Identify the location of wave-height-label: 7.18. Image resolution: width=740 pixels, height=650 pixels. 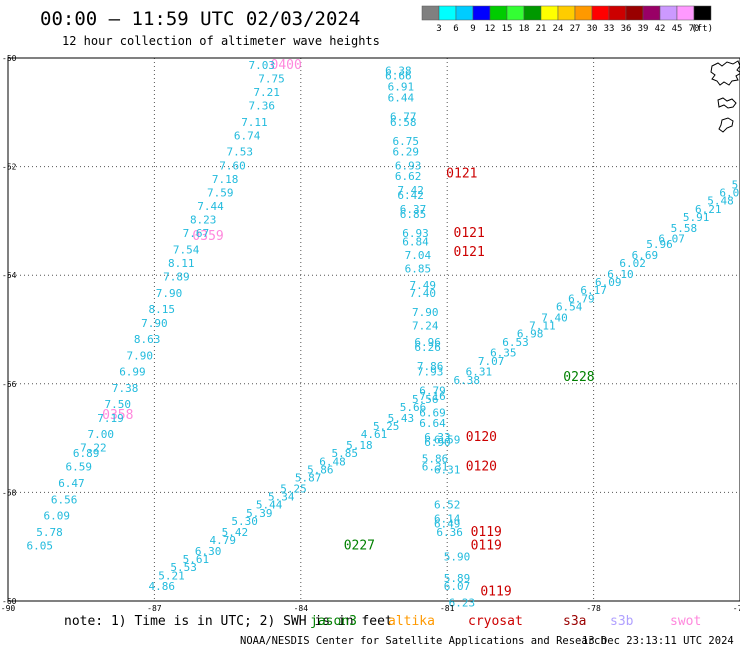
(225, 179).